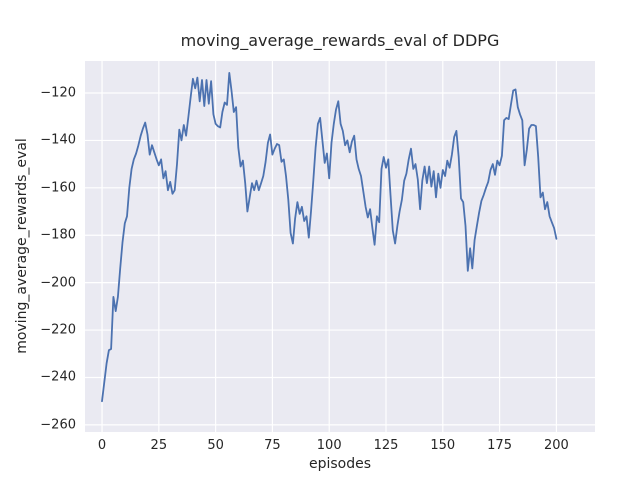 The height and width of the screenshot is (480, 640). Describe the element at coordinates (499, 445) in the screenshot. I see `x-tick-label: 175` at that location.